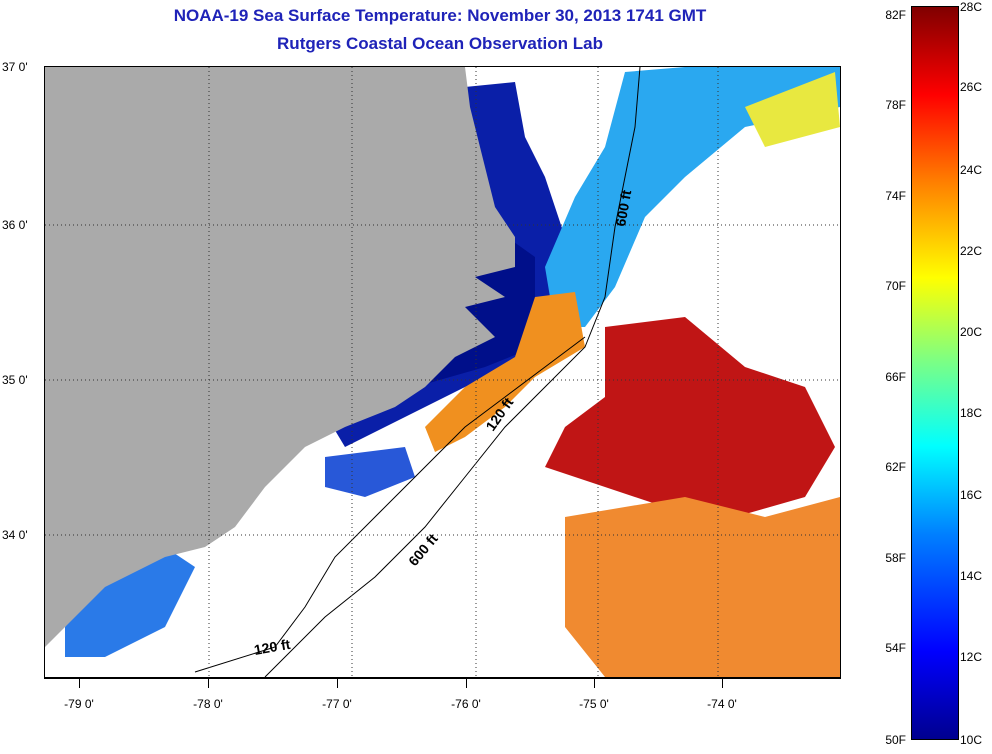 The image size is (992, 754). What do you see at coordinates (895, 558) in the screenshot?
I see `colorbar-f-58: 58F` at bounding box center [895, 558].